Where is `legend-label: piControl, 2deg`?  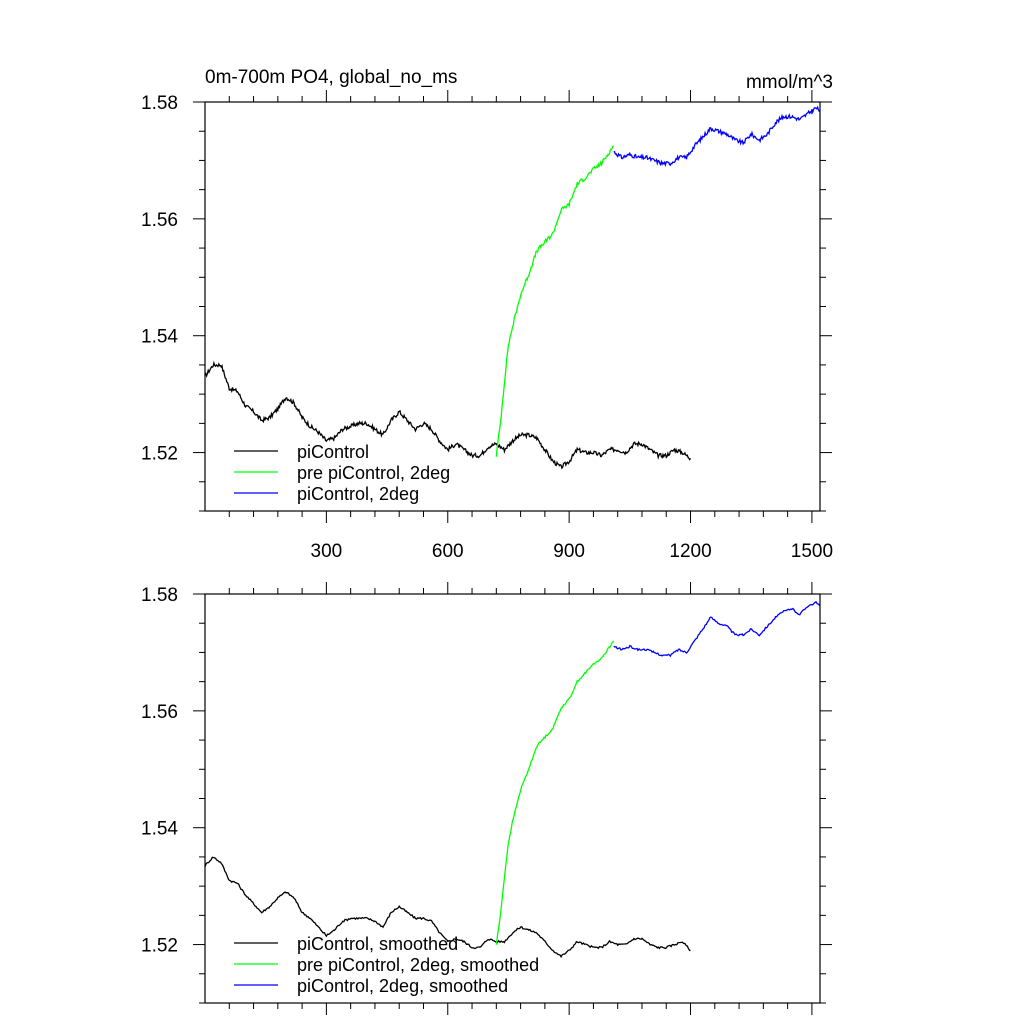
legend-label: piControl, 2deg is located at coordinates (358, 494).